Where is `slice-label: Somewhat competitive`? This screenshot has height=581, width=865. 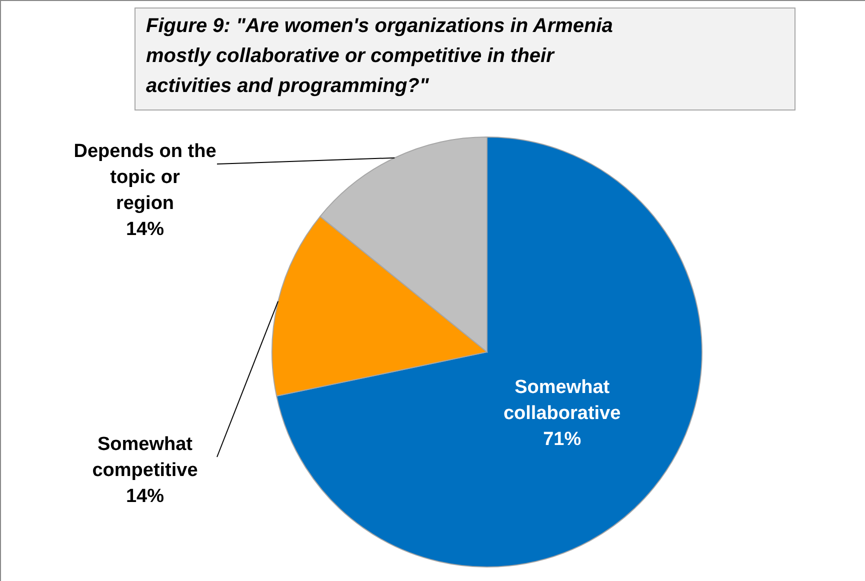
slice-label: Somewhat competitive is located at coordinates (145, 457).